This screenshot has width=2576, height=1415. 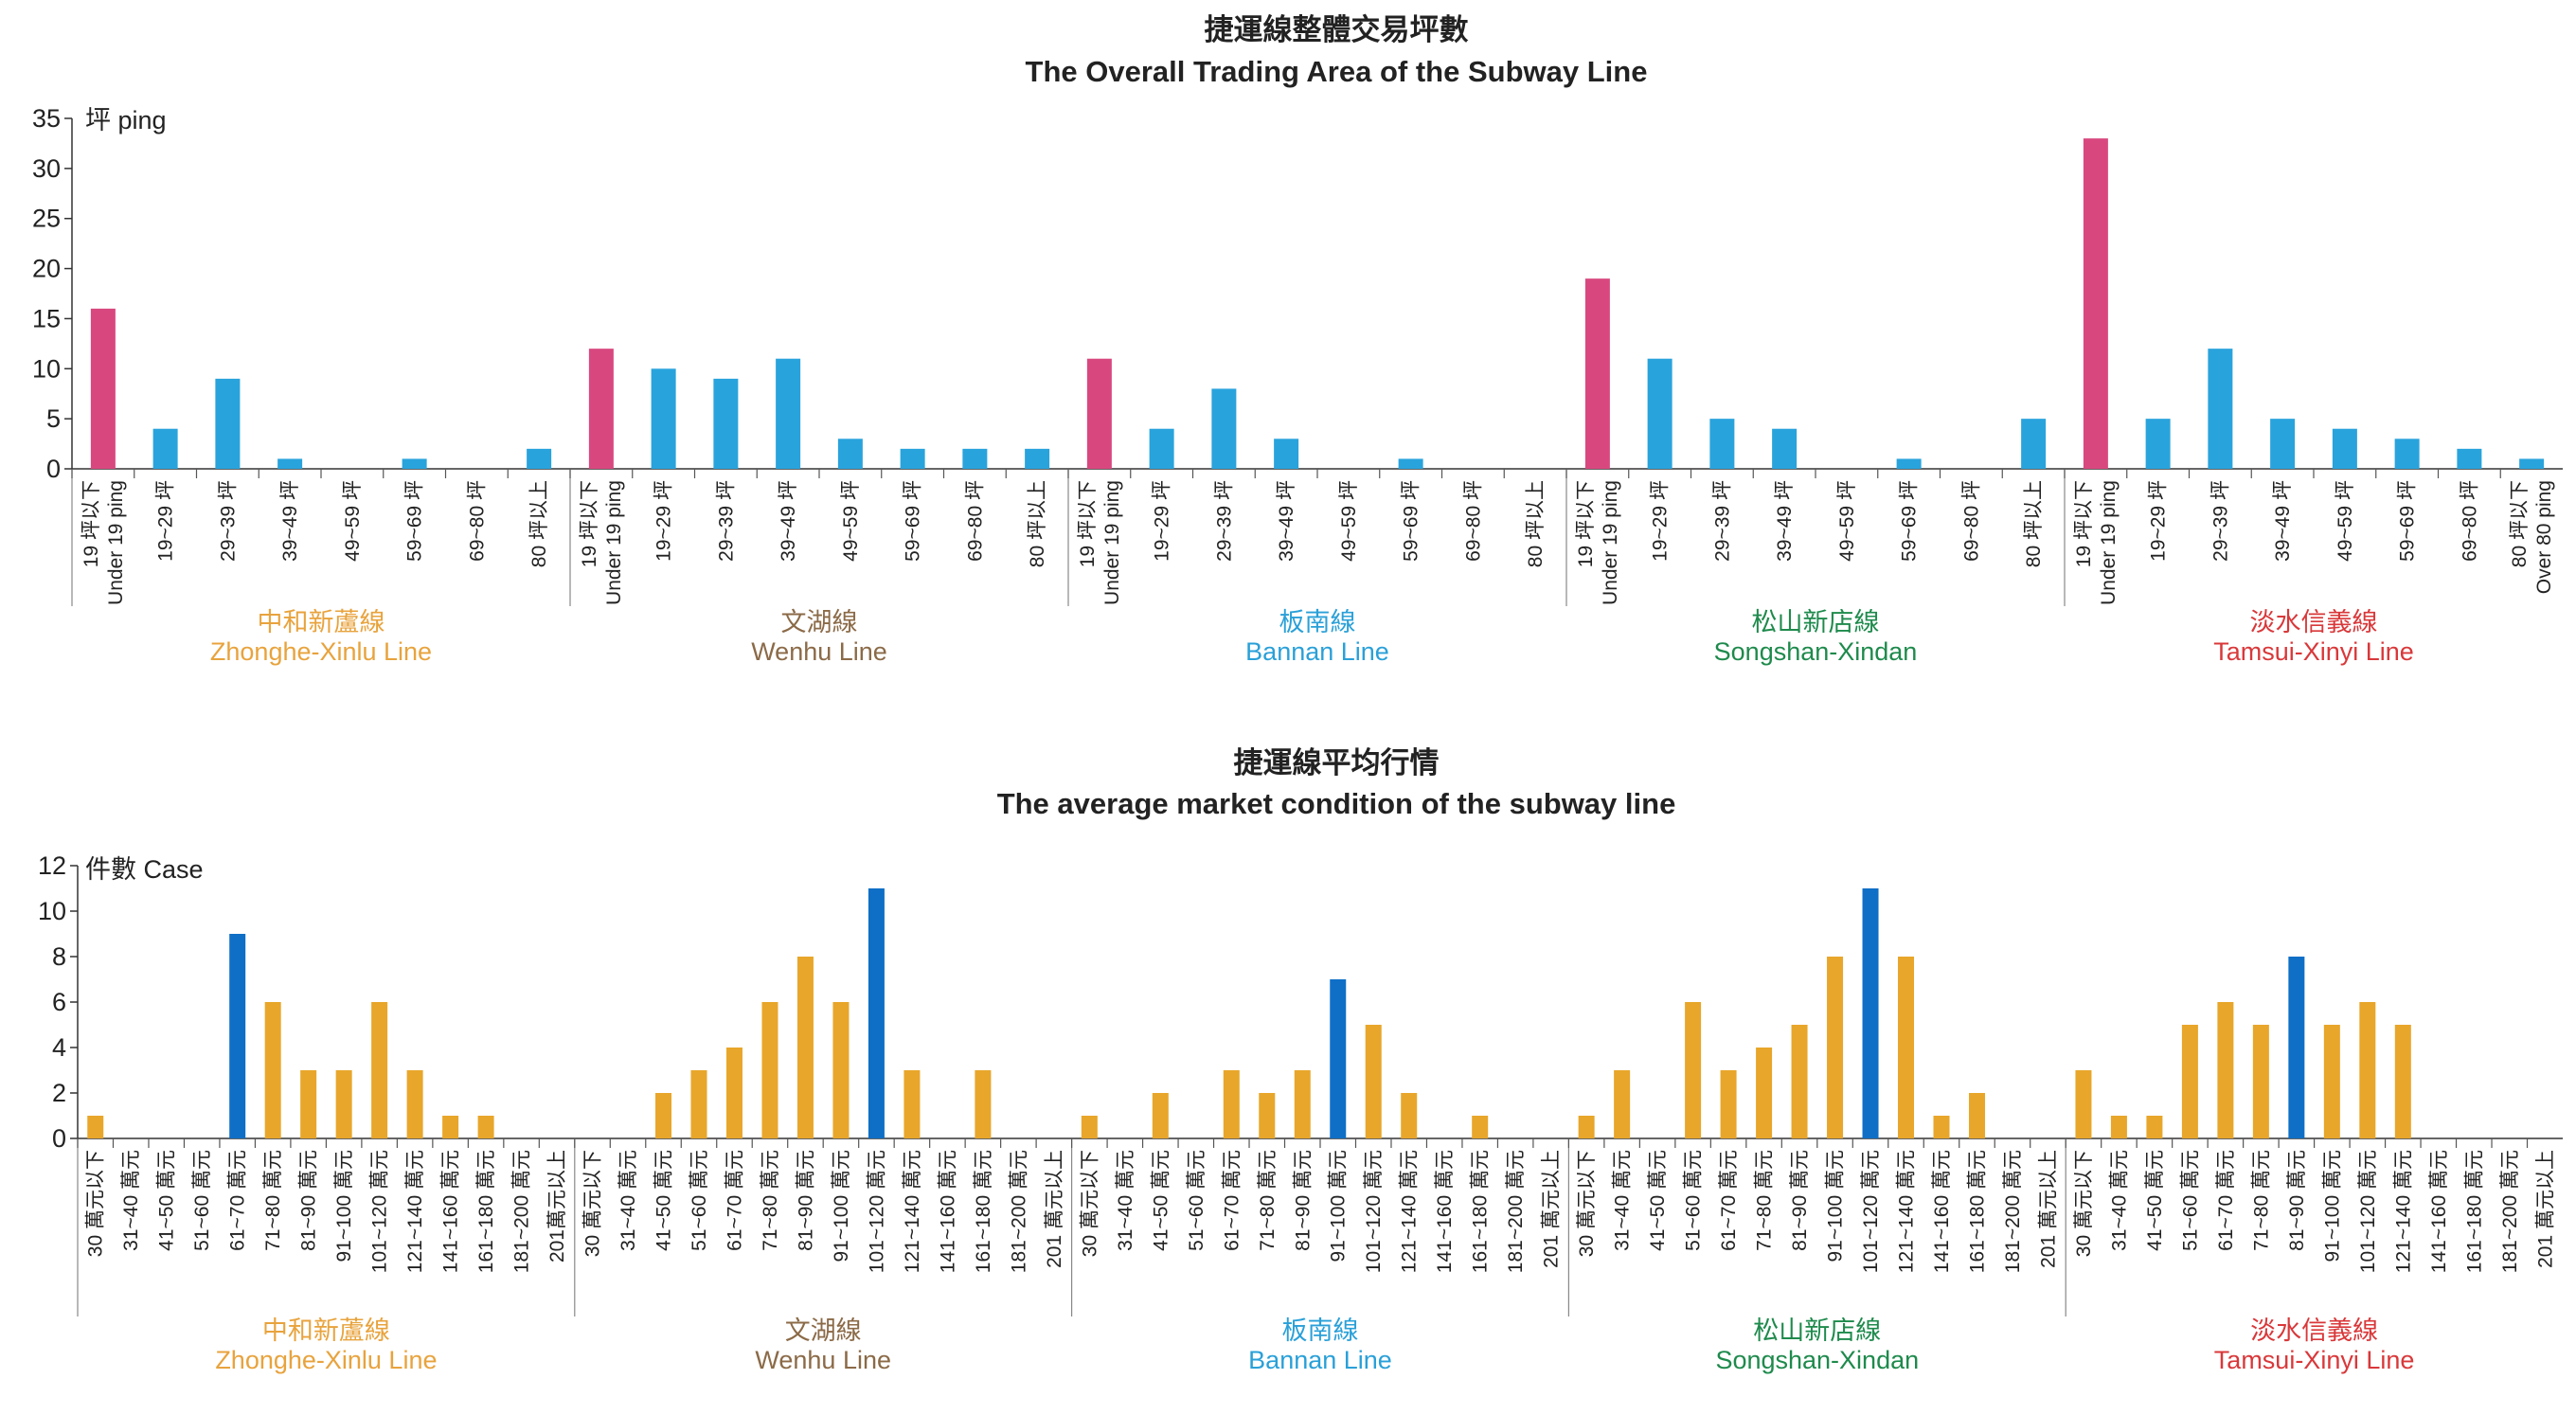 I want to click on y-tick-label: 10, so click(x=52, y=911).